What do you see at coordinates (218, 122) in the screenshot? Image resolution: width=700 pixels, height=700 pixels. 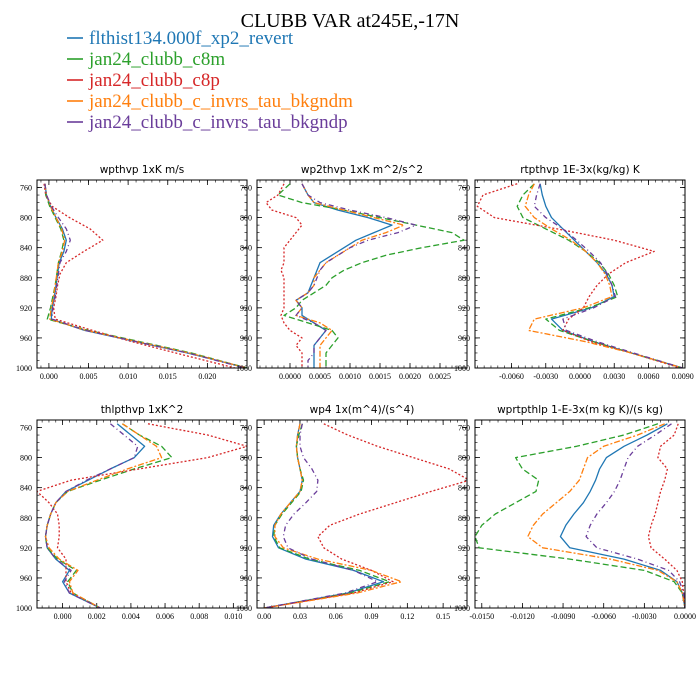 I see `legend-entry: jan24_clubb_c_invrs_tau_bkgndp` at bounding box center [218, 122].